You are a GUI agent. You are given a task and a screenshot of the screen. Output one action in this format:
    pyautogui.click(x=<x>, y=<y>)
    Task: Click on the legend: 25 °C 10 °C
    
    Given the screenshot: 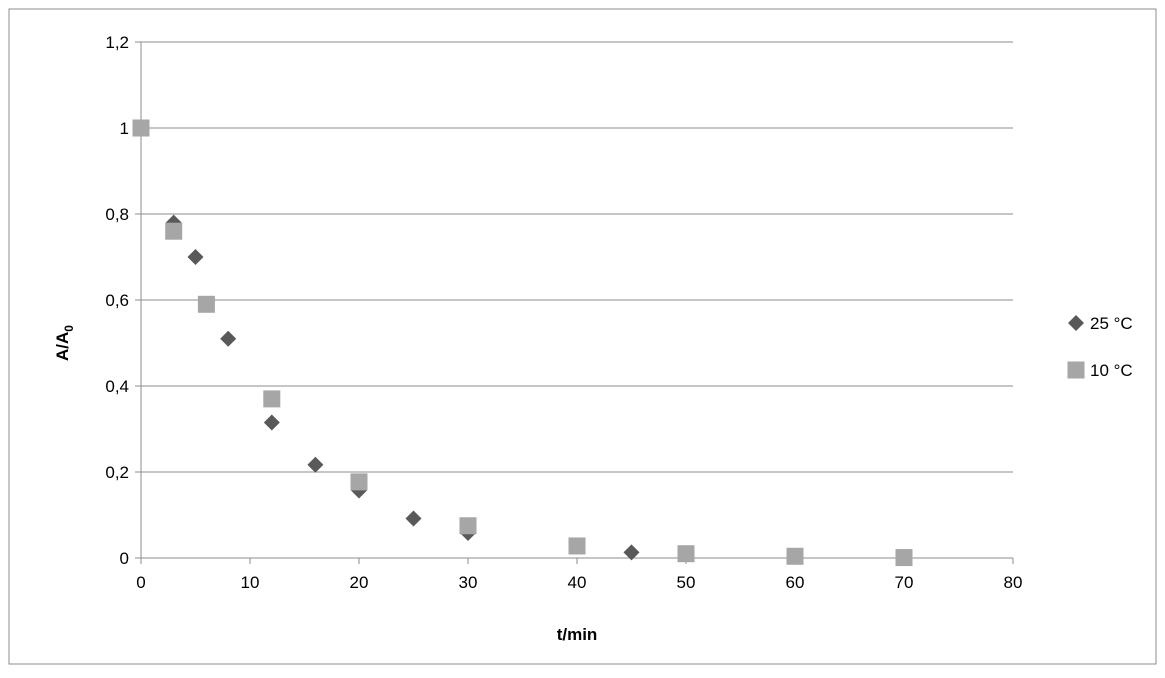 What is the action you would take?
    pyautogui.click(x=1100, y=347)
    